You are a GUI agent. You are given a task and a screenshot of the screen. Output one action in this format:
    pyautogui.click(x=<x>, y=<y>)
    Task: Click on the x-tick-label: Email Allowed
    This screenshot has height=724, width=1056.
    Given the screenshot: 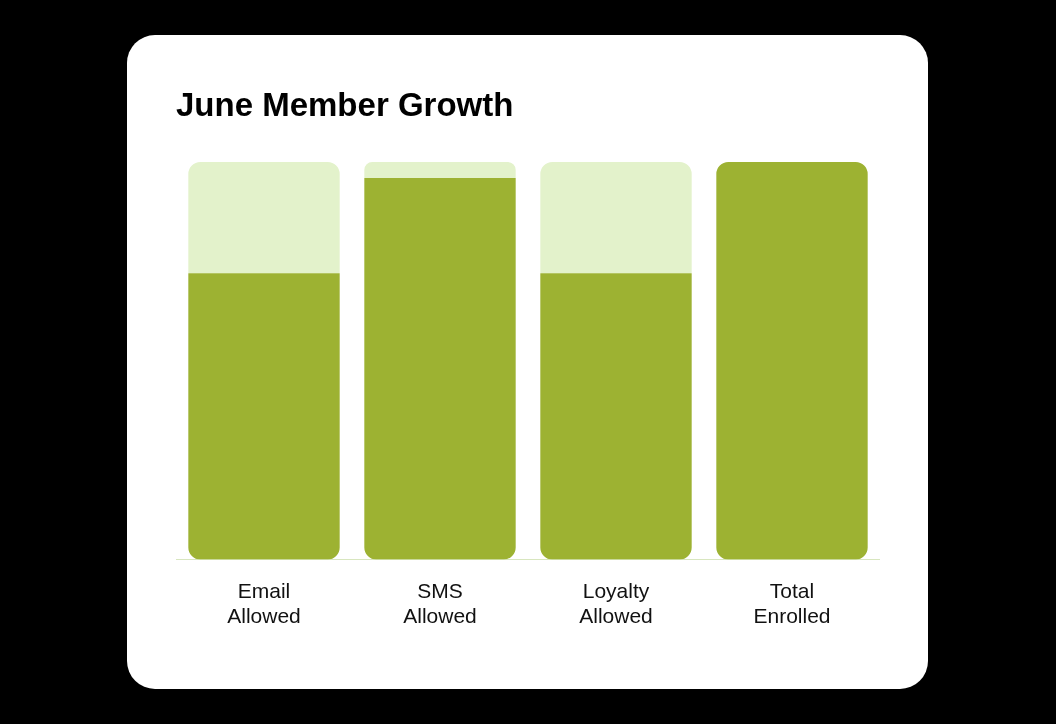 What is the action you would take?
    pyautogui.click(x=264, y=603)
    